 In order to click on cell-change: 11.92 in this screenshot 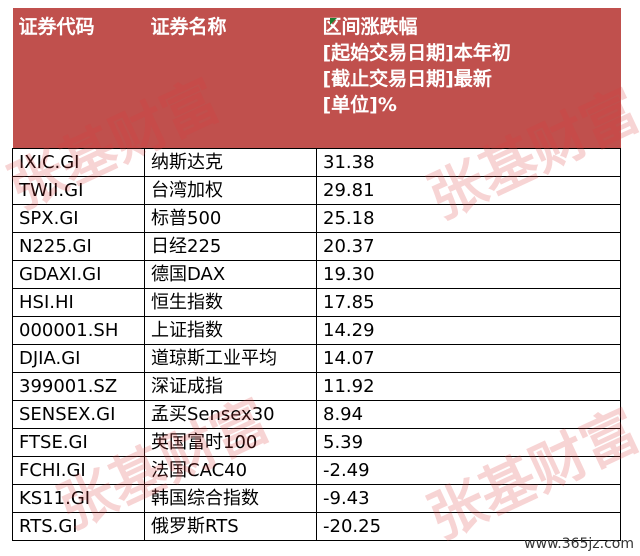, I will do `click(468, 386)`.